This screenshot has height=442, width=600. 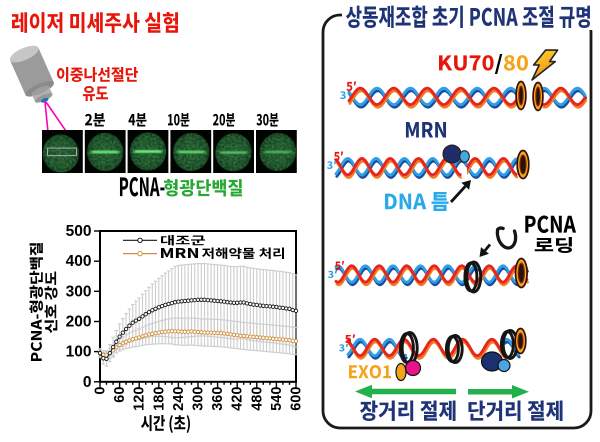 I want to click on svg-text: 60, so click(x=120, y=395).